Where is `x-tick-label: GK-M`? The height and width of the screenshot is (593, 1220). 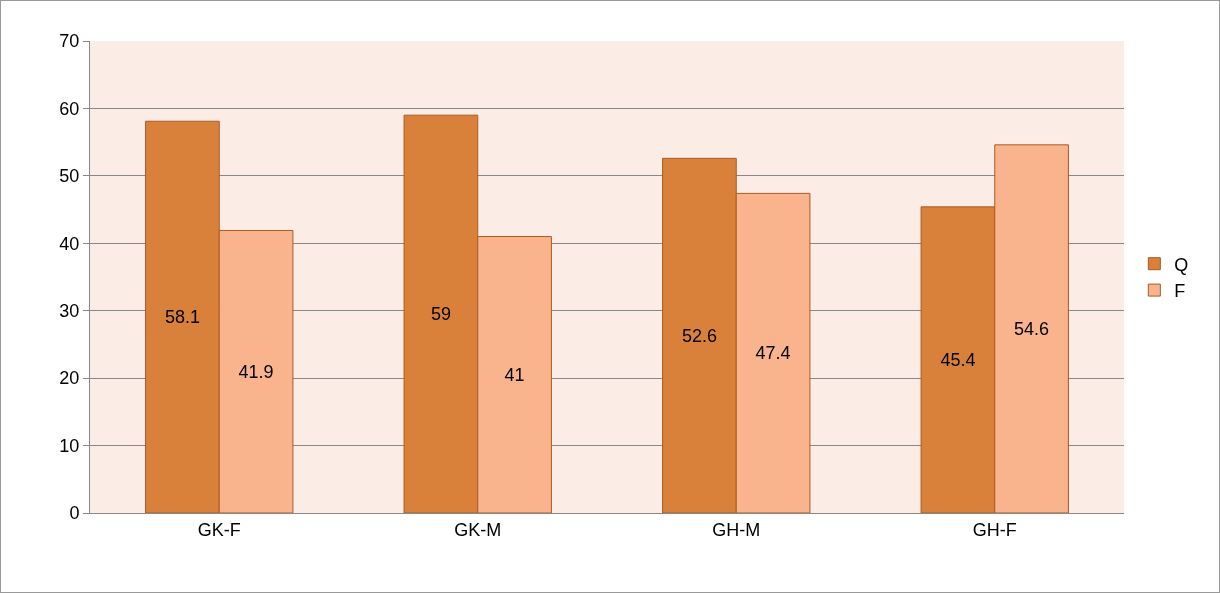 x-tick-label: GK-M is located at coordinates (478, 529).